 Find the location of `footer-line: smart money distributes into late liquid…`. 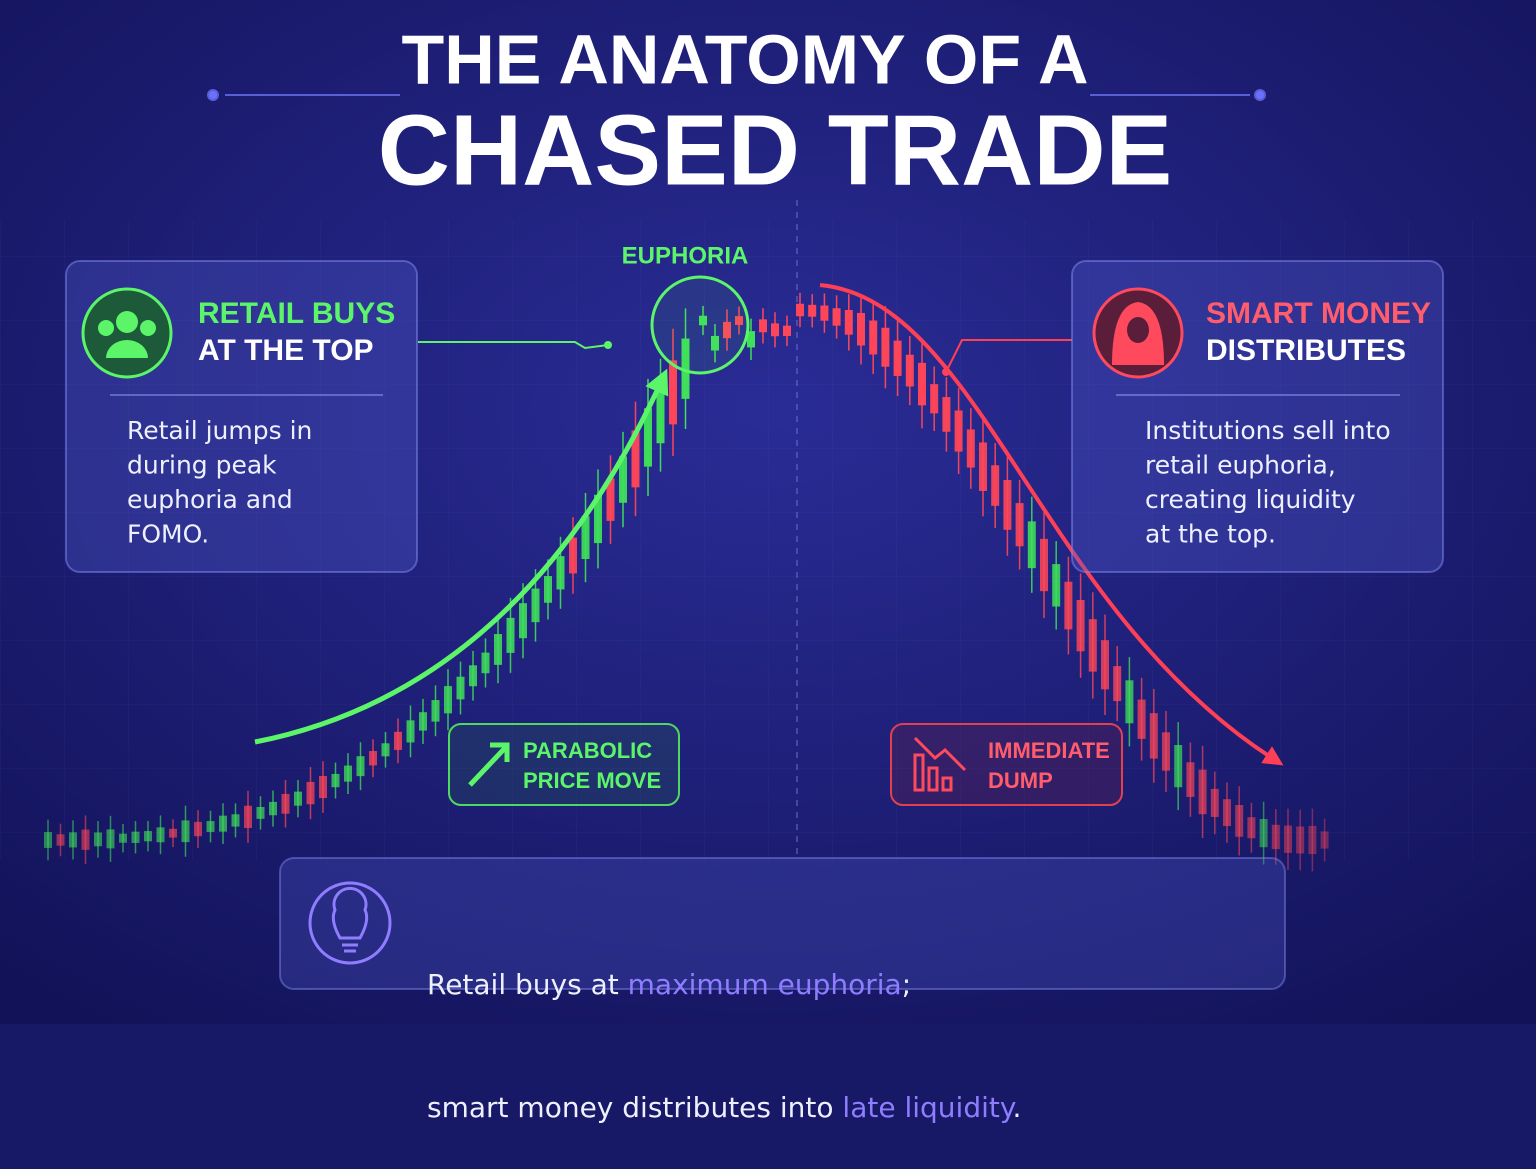

footer-line: smart money distributes into late liquid… is located at coordinates (724, 1107).